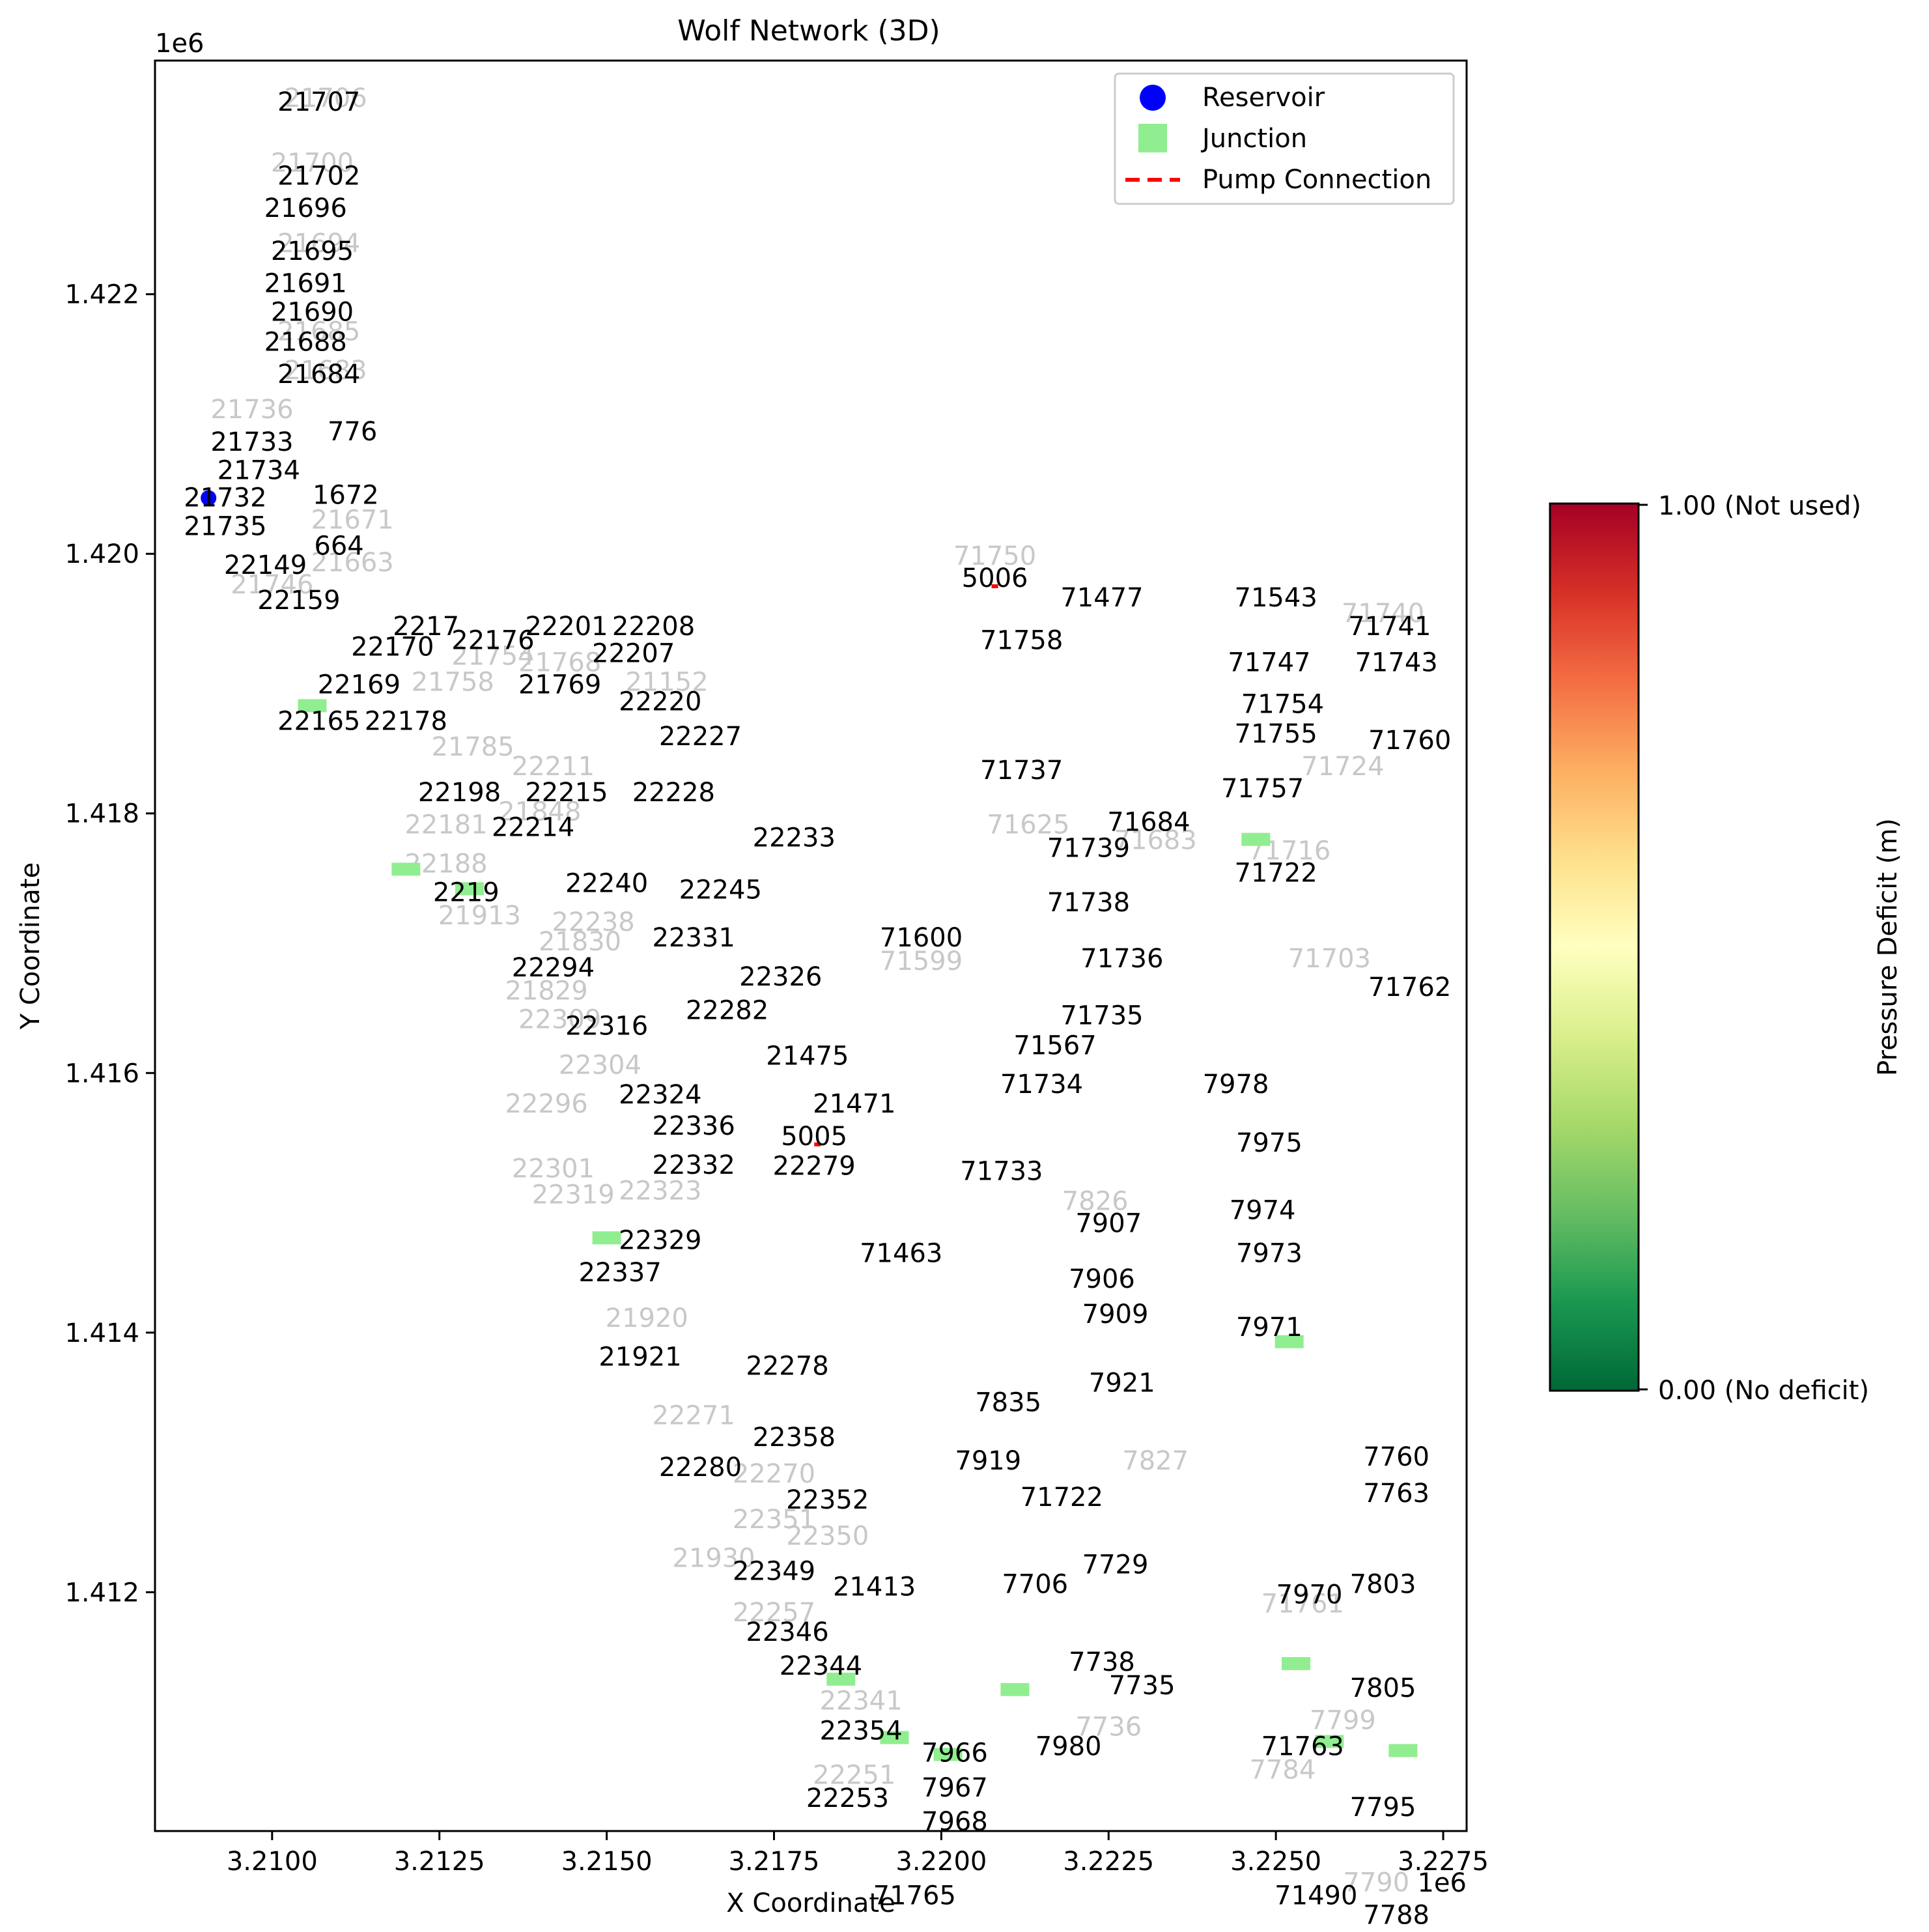 The width and height of the screenshot is (1929, 1932). Describe the element at coordinates (560, 663) in the screenshot. I see `faded-node-label: 21768` at that location.